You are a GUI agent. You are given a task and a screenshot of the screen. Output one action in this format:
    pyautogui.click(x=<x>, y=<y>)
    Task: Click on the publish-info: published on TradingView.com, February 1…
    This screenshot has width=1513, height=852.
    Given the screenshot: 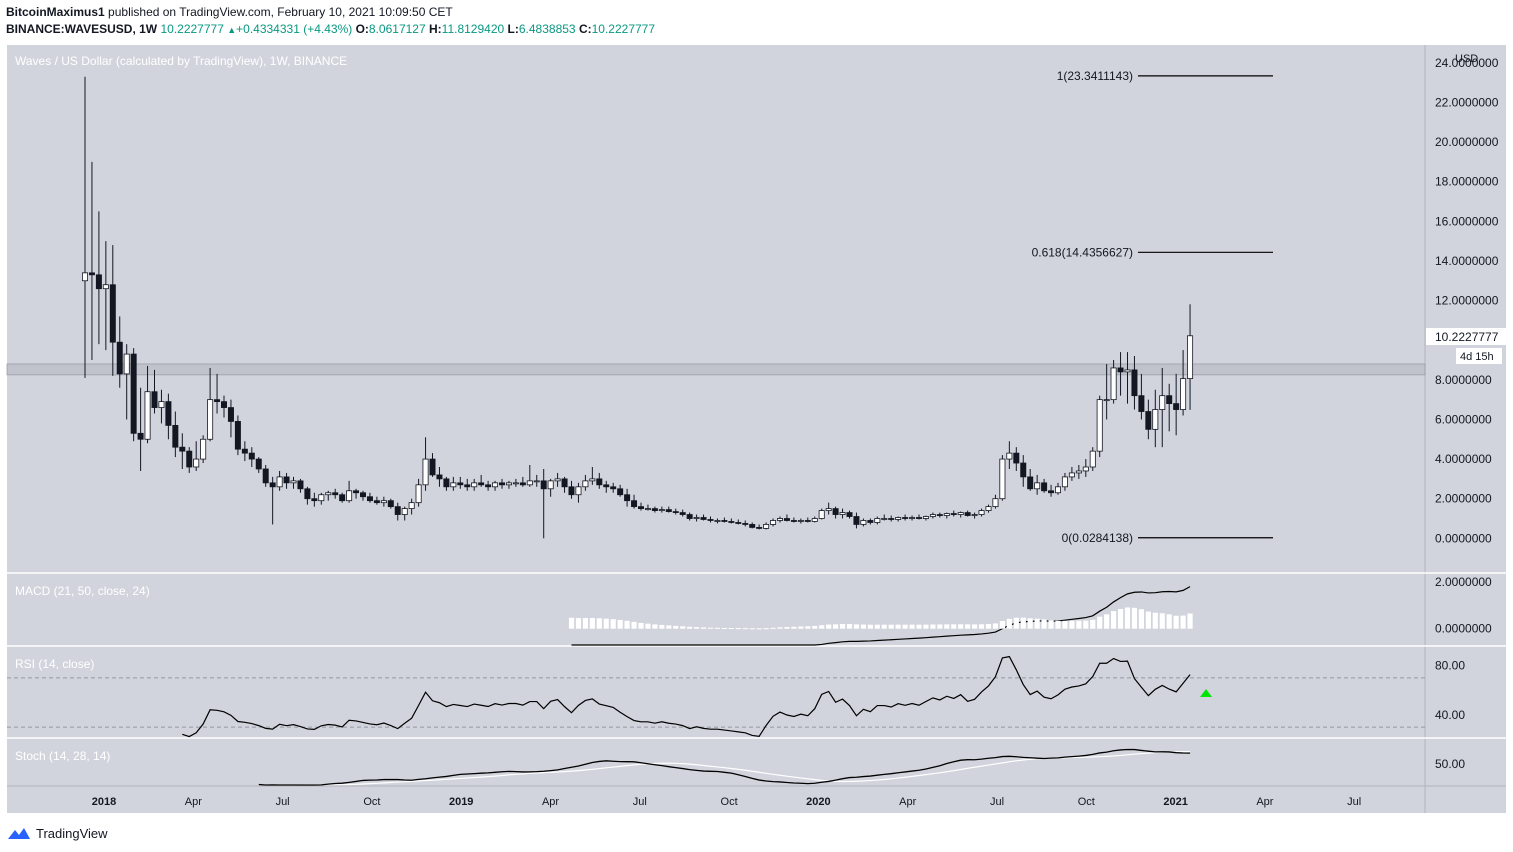 What is the action you would take?
    pyautogui.click(x=280, y=12)
    